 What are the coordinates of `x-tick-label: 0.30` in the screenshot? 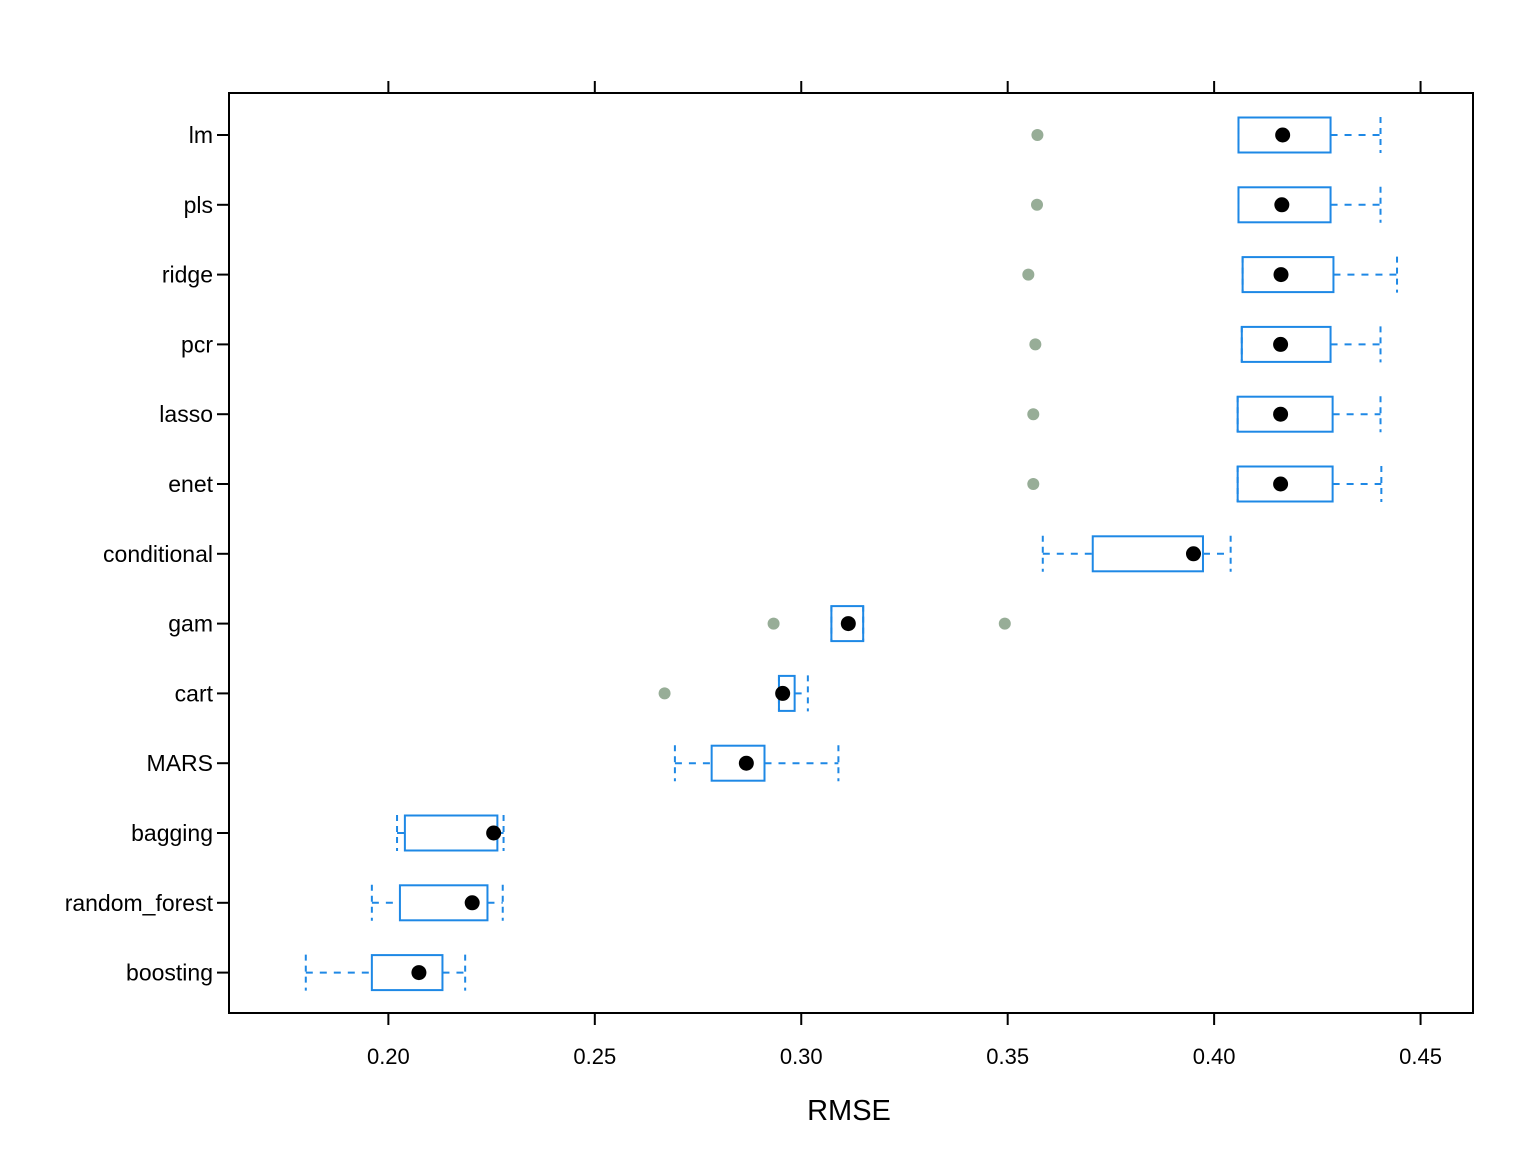 It's located at (801, 1056).